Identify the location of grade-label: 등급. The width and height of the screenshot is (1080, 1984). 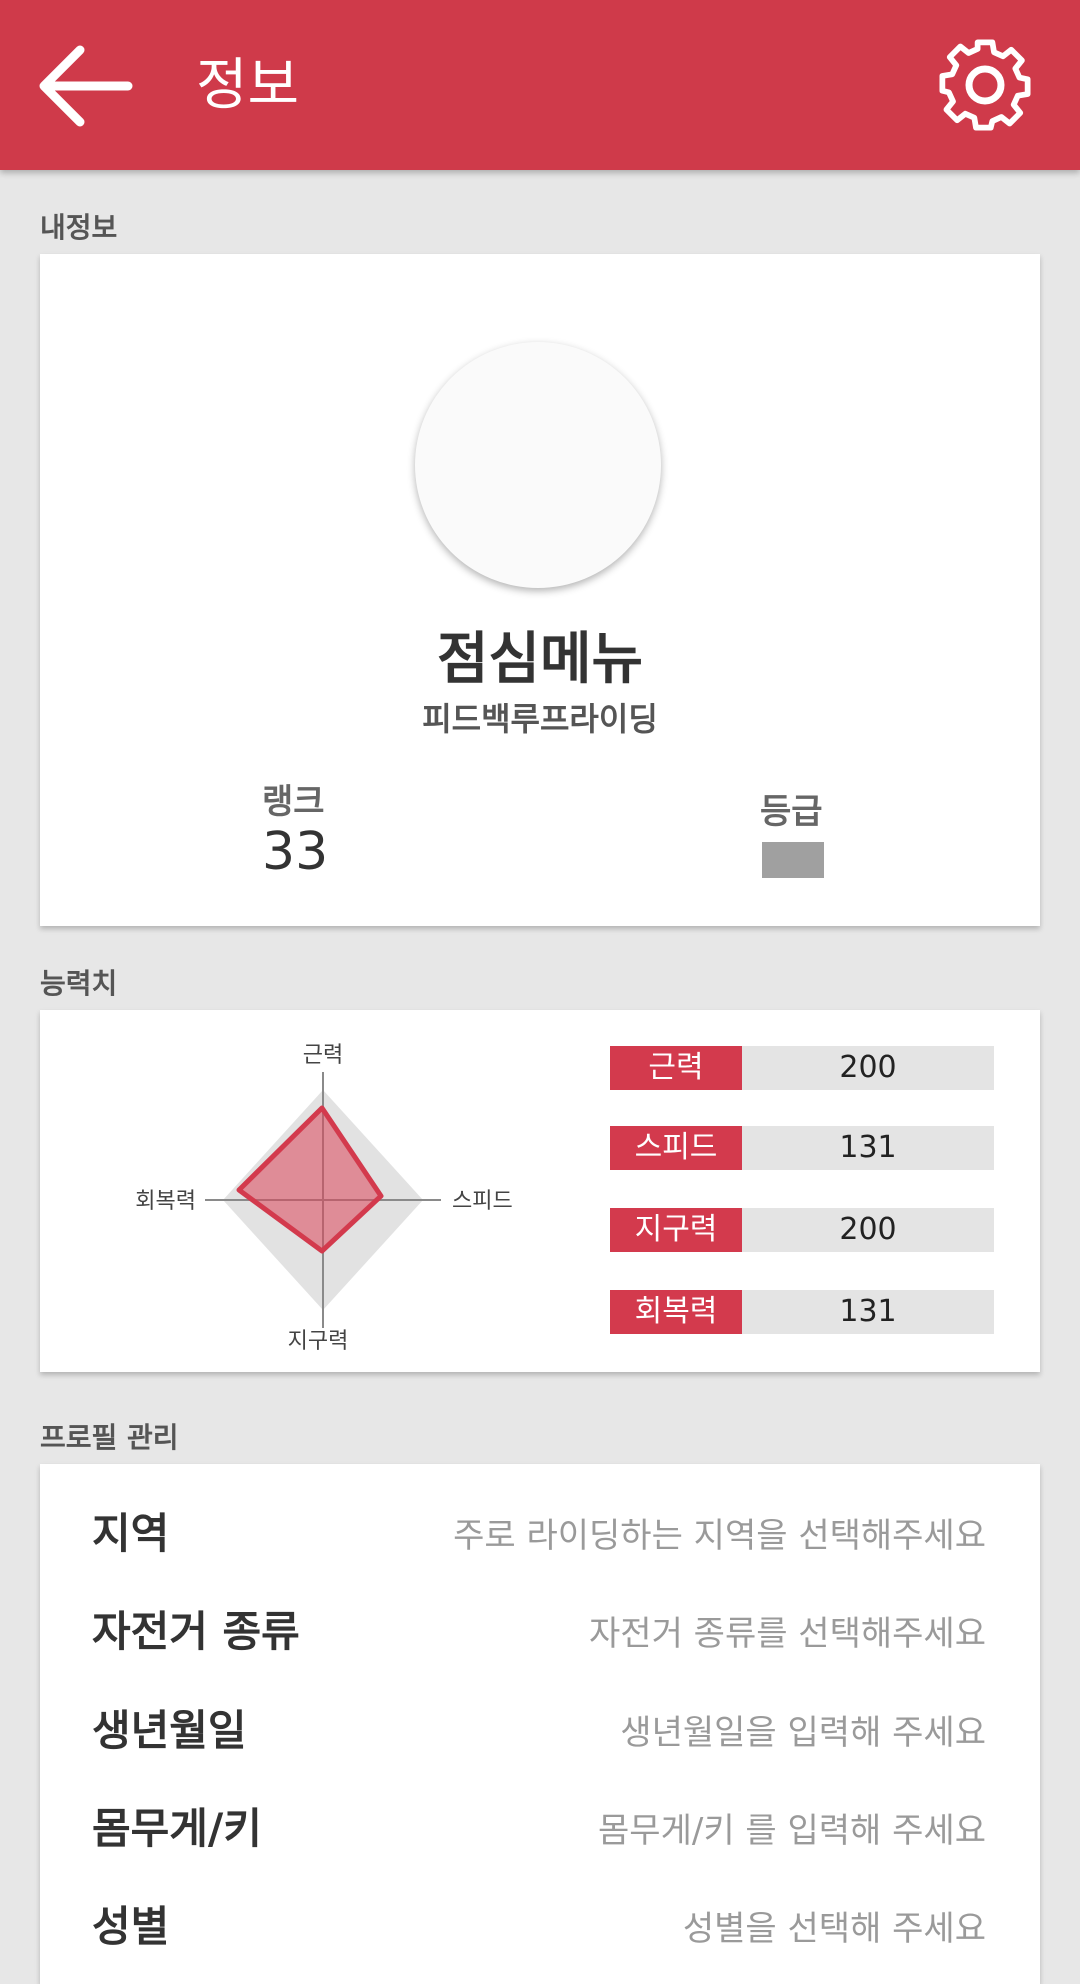
(791, 812).